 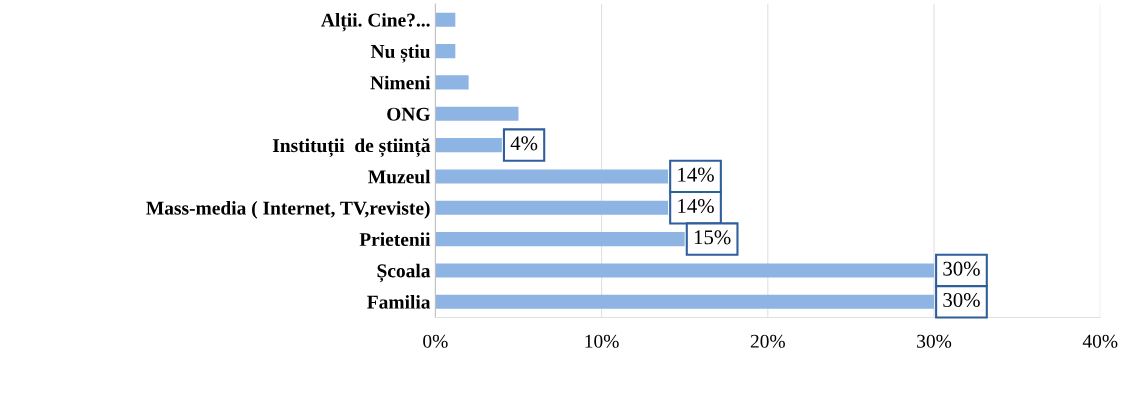 What do you see at coordinates (712, 237) in the screenshot?
I see `data-label: 15%` at bounding box center [712, 237].